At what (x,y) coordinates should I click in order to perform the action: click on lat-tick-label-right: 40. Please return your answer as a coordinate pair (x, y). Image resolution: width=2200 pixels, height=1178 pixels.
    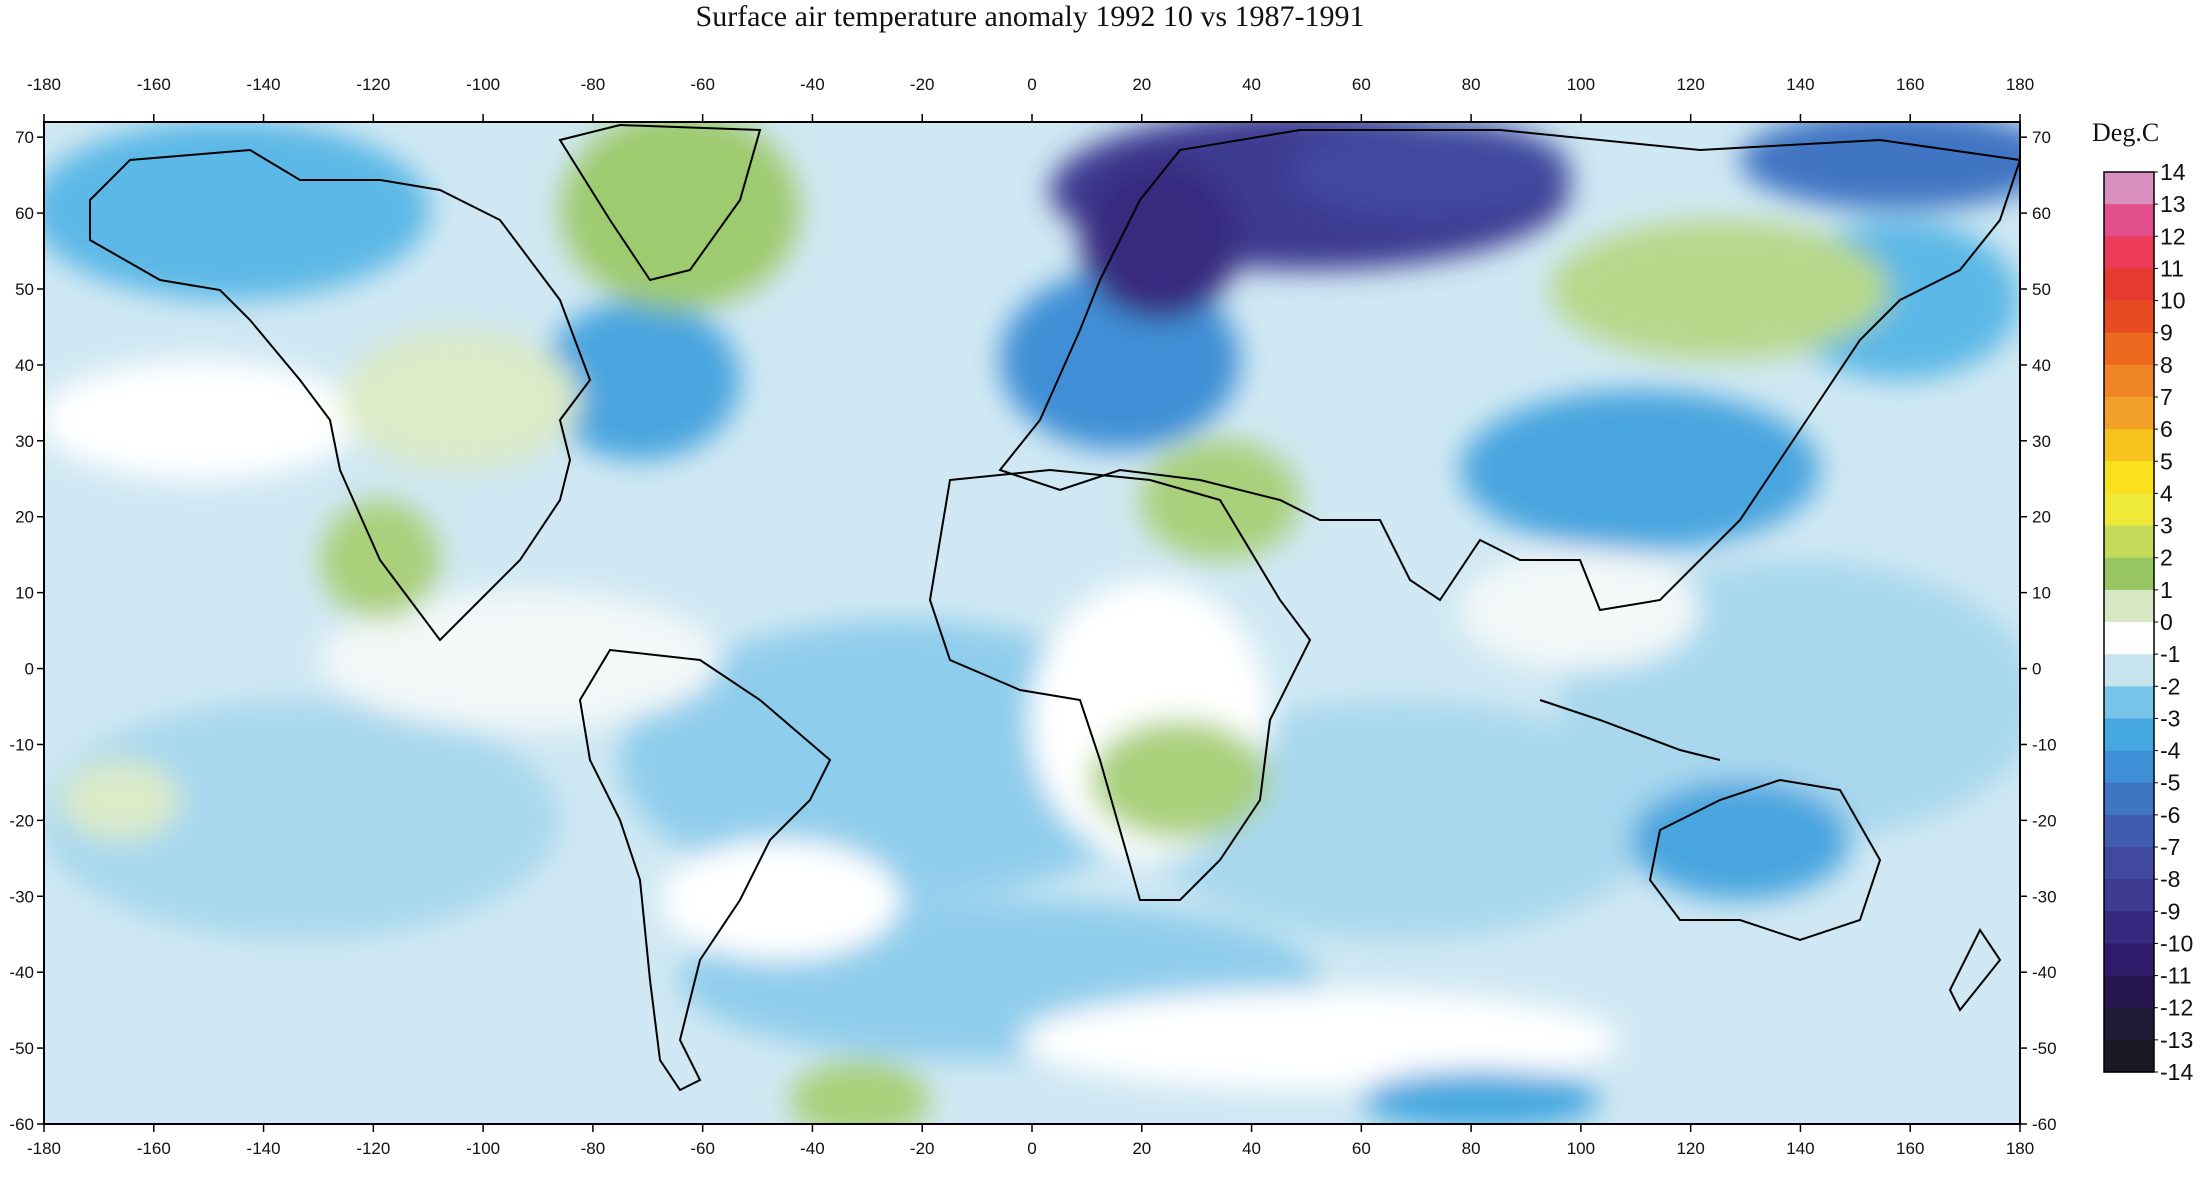
    Looking at the image, I should click on (2041, 365).